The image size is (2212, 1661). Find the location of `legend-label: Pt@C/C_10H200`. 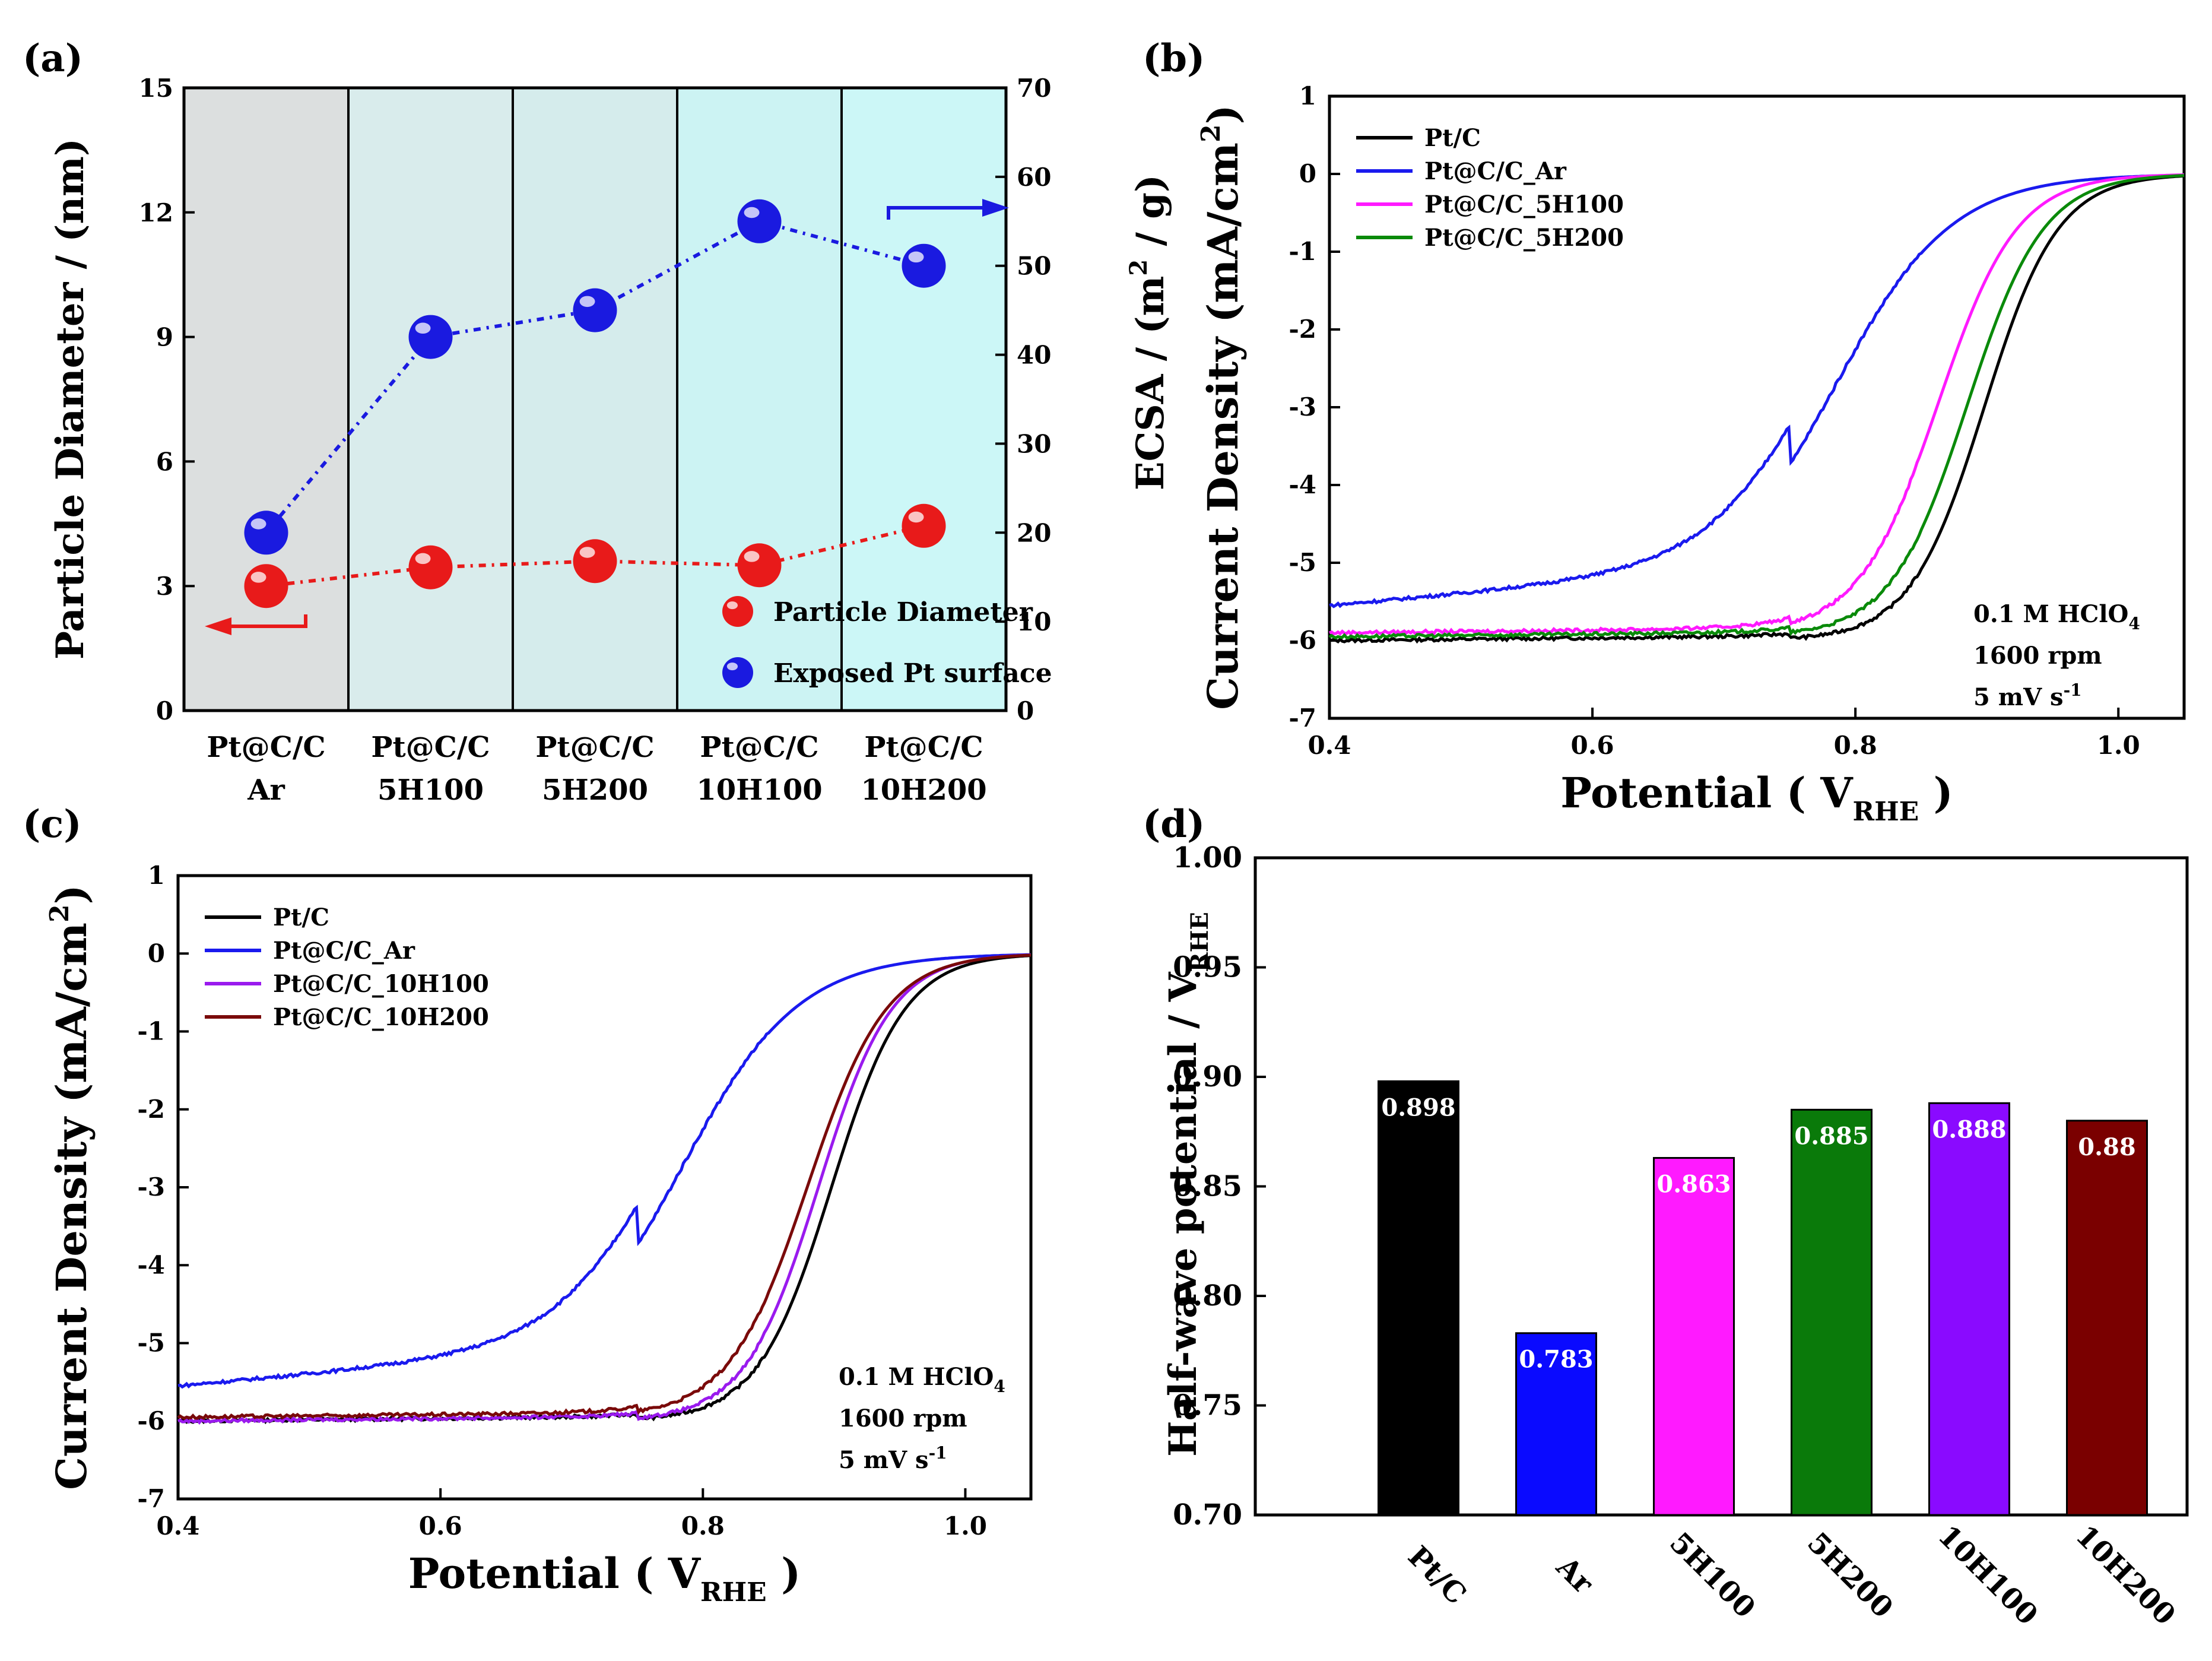

legend-label: Pt@C/C_10H200 is located at coordinates (381, 1017).